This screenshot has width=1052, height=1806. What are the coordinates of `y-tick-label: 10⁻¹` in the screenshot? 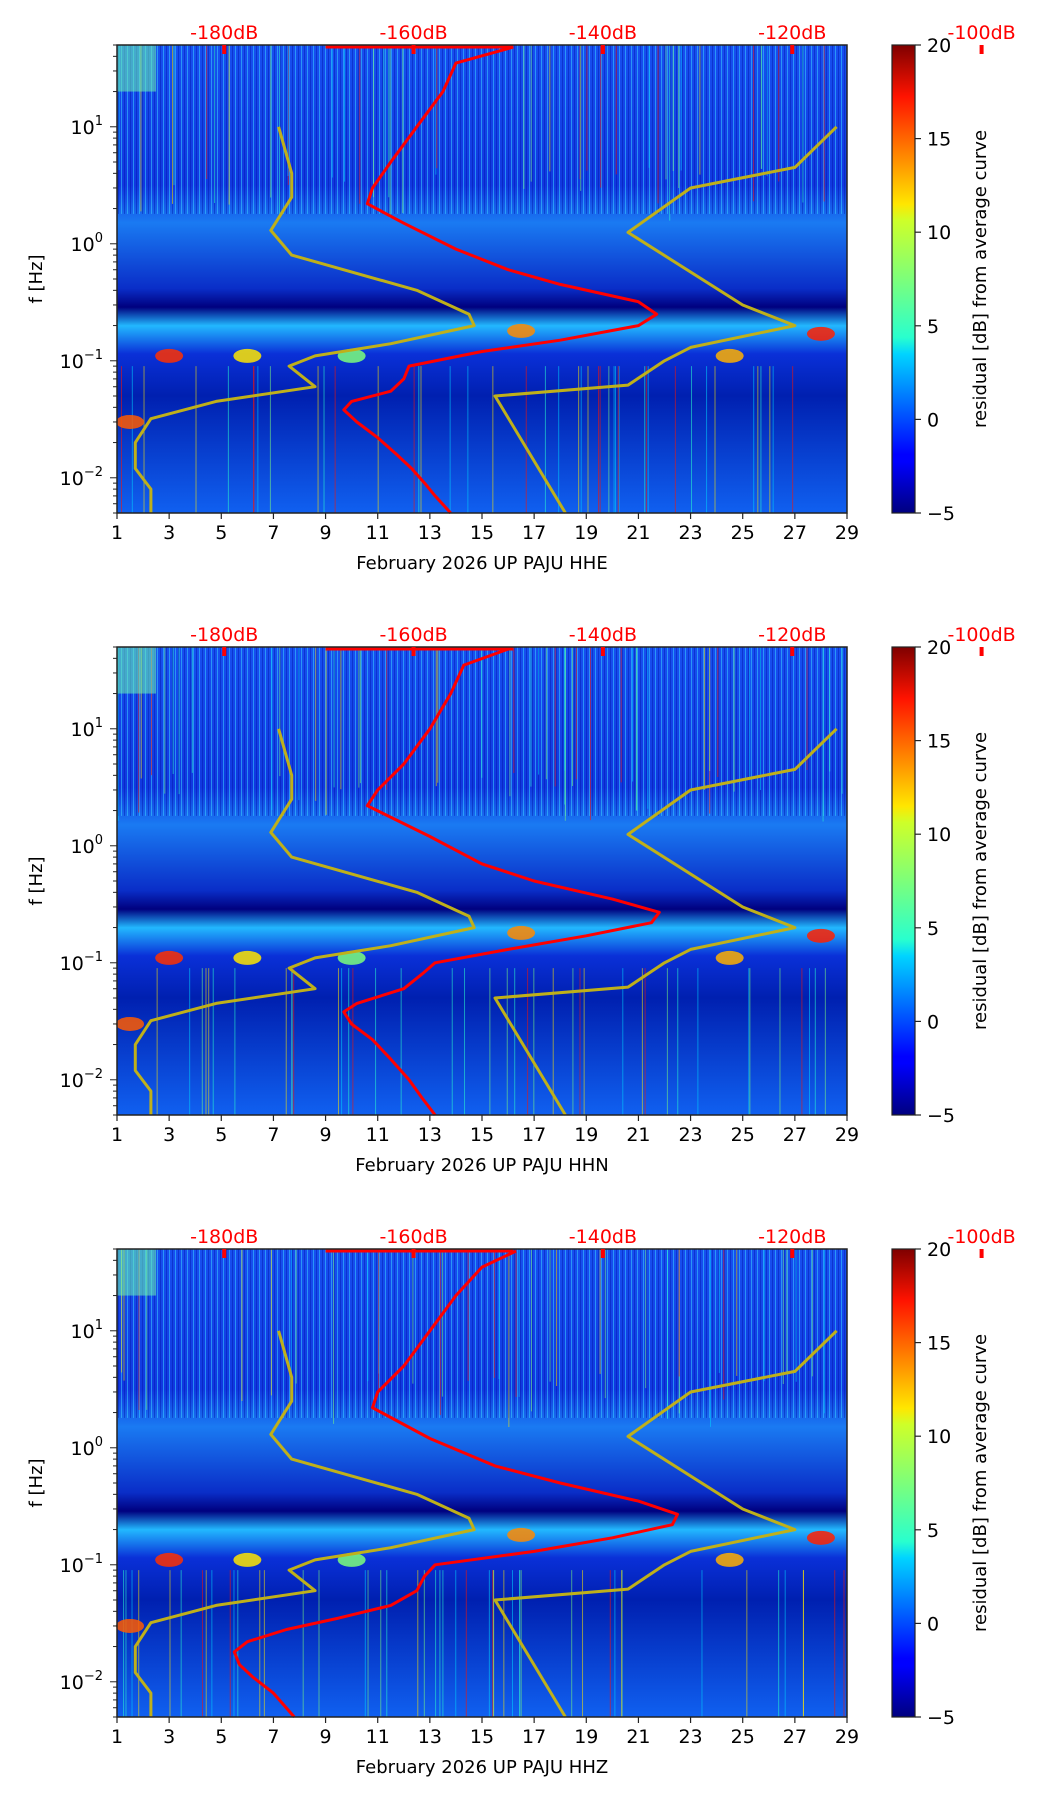 It's located at (81, 360).